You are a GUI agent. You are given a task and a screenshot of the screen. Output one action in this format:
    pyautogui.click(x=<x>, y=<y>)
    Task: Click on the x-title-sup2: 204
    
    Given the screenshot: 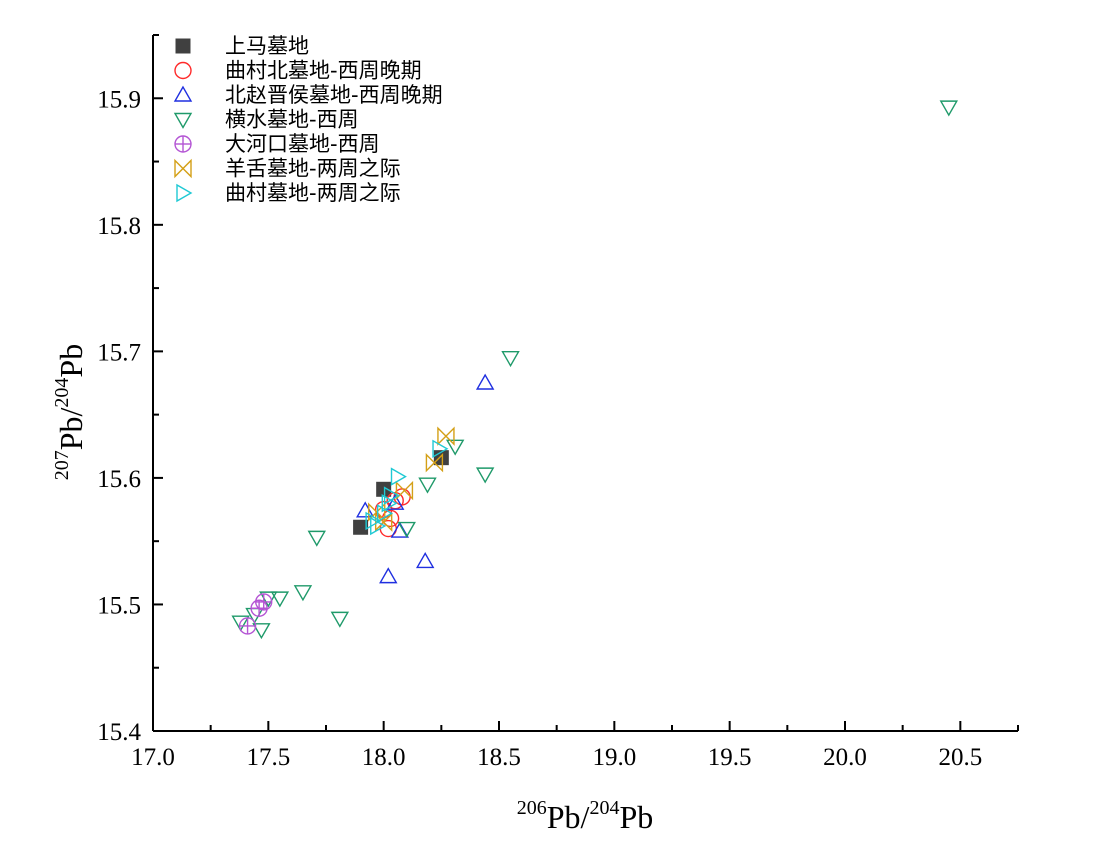 What is the action you would take?
    pyautogui.click(x=604, y=808)
    